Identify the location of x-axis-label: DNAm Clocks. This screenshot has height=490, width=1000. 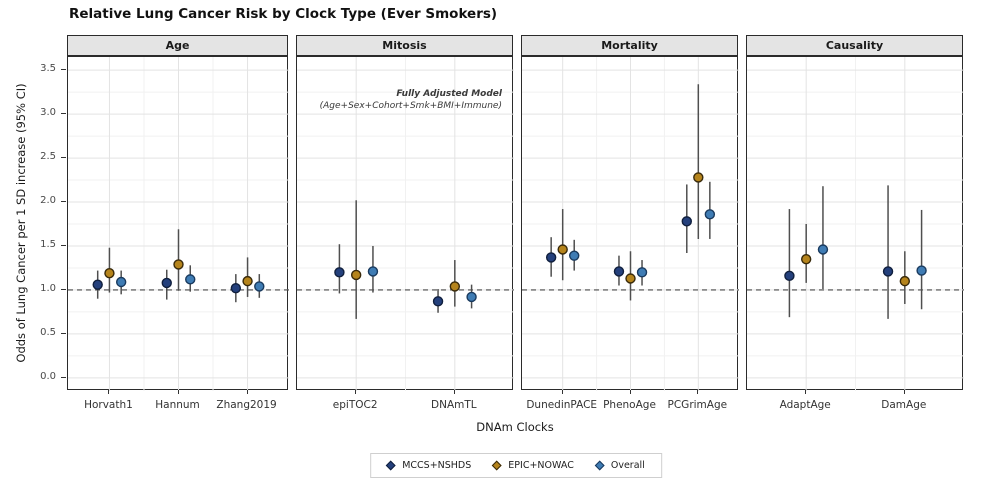
(515, 427).